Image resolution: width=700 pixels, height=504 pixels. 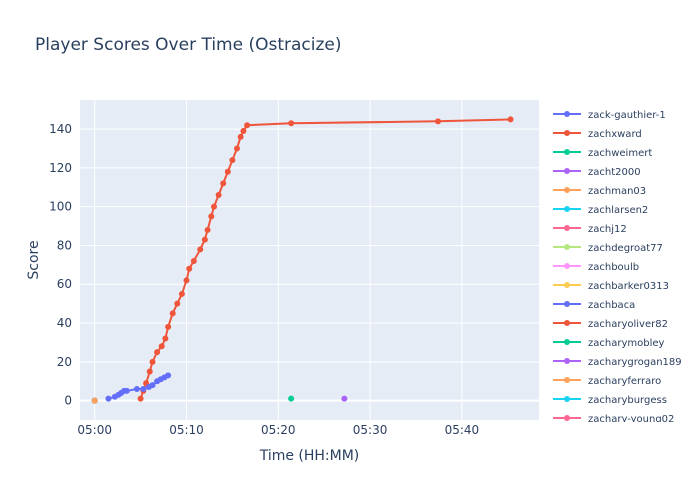 I want to click on legend-label: zacharygrogan189, so click(x=635, y=362).